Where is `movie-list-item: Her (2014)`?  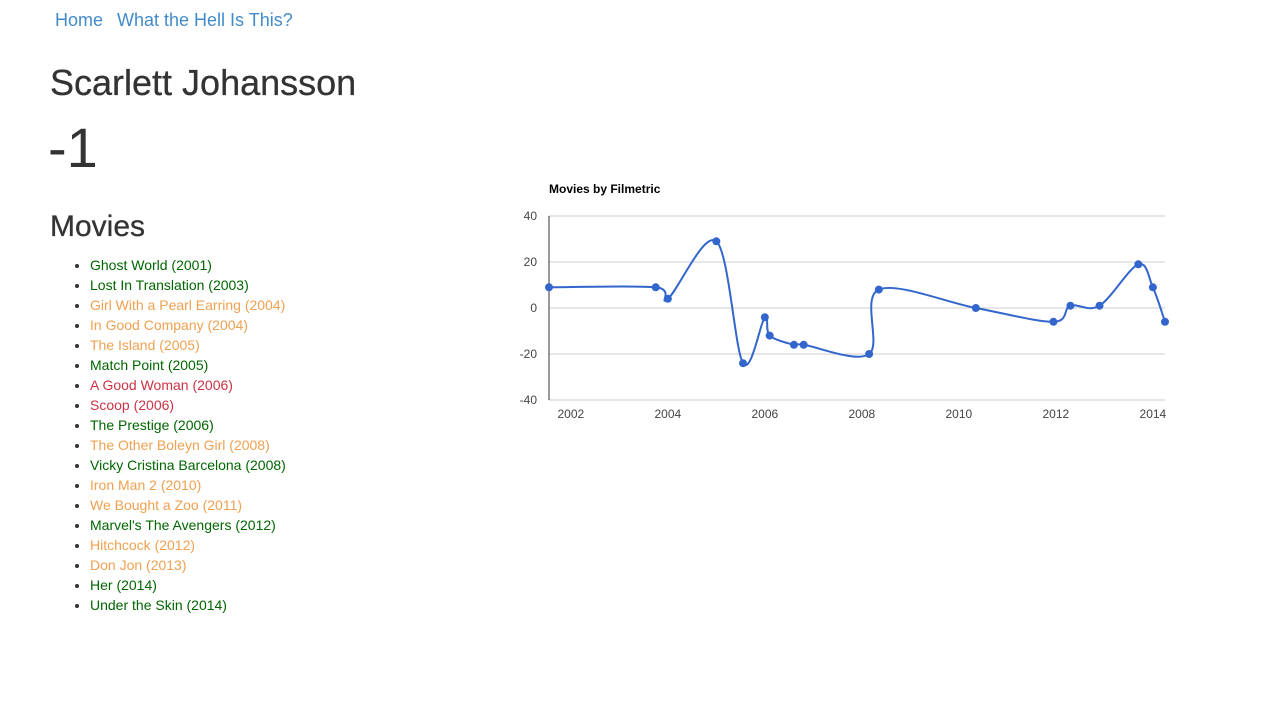
movie-list-item: Her (2014) is located at coordinates (188, 585).